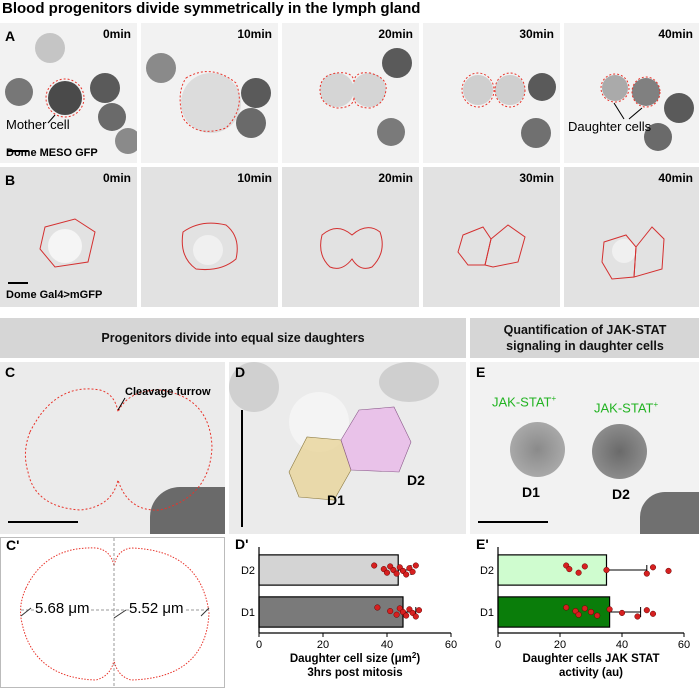 The height and width of the screenshot is (688, 699). I want to click on chart-e-prime-label: E', so click(482, 544).